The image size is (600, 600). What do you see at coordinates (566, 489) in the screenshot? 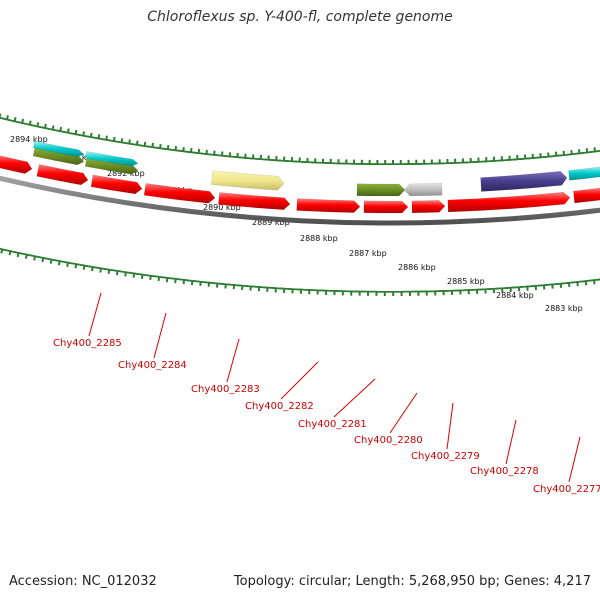
I see `gene-label: Chy400_2277` at bounding box center [566, 489].